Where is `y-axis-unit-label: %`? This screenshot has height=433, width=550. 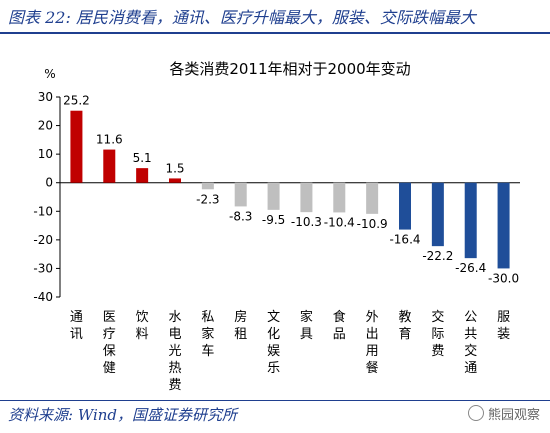
y-axis-unit-label: % is located at coordinates (49, 74).